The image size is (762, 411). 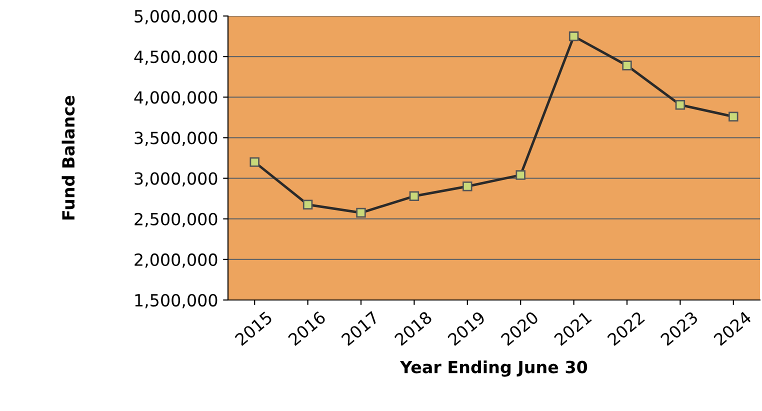 What do you see at coordinates (176, 139) in the screenshot?
I see `y-tick-label: 3,500,000` at bounding box center [176, 139].